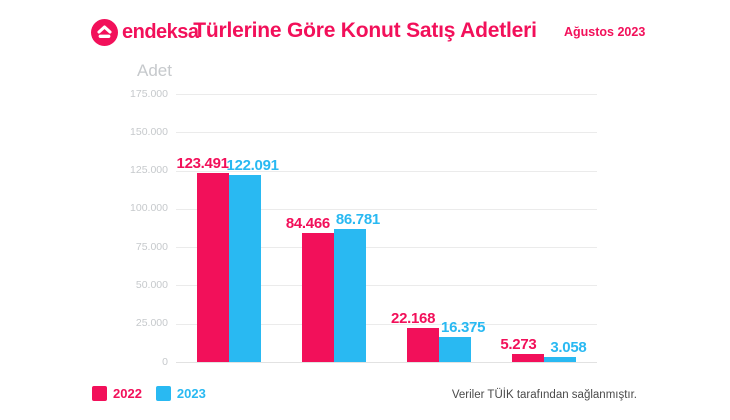 This screenshot has height=420, width=730. What do you see at coordinates (252, 165) in the screenshot?
I see `bar-value-label: 122.091` at bounding box center [252, 165].